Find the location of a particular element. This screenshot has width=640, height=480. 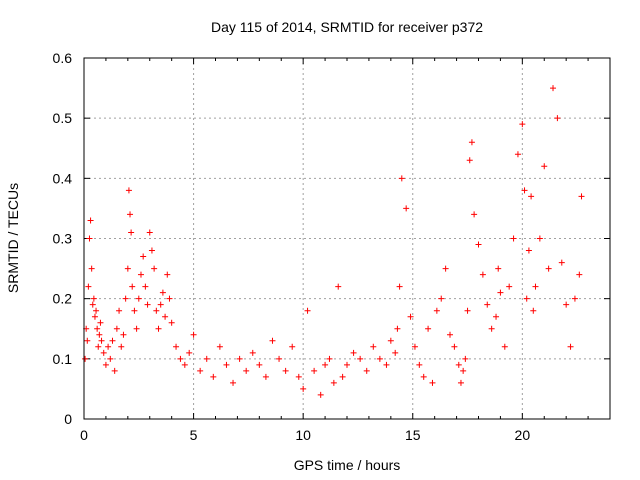

x-tick-label: 5 is located at coordinates (194, 435).